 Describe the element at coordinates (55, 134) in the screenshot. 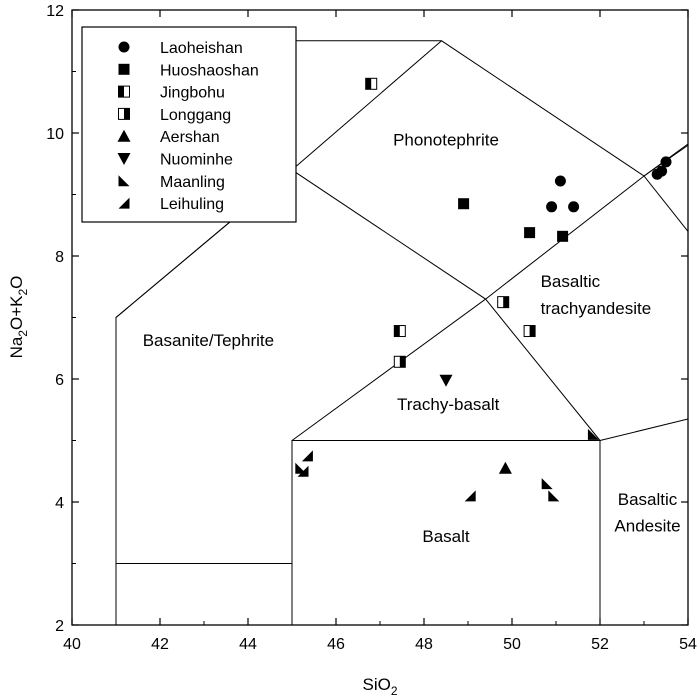

I see `y-tick-label: 10` at that location.